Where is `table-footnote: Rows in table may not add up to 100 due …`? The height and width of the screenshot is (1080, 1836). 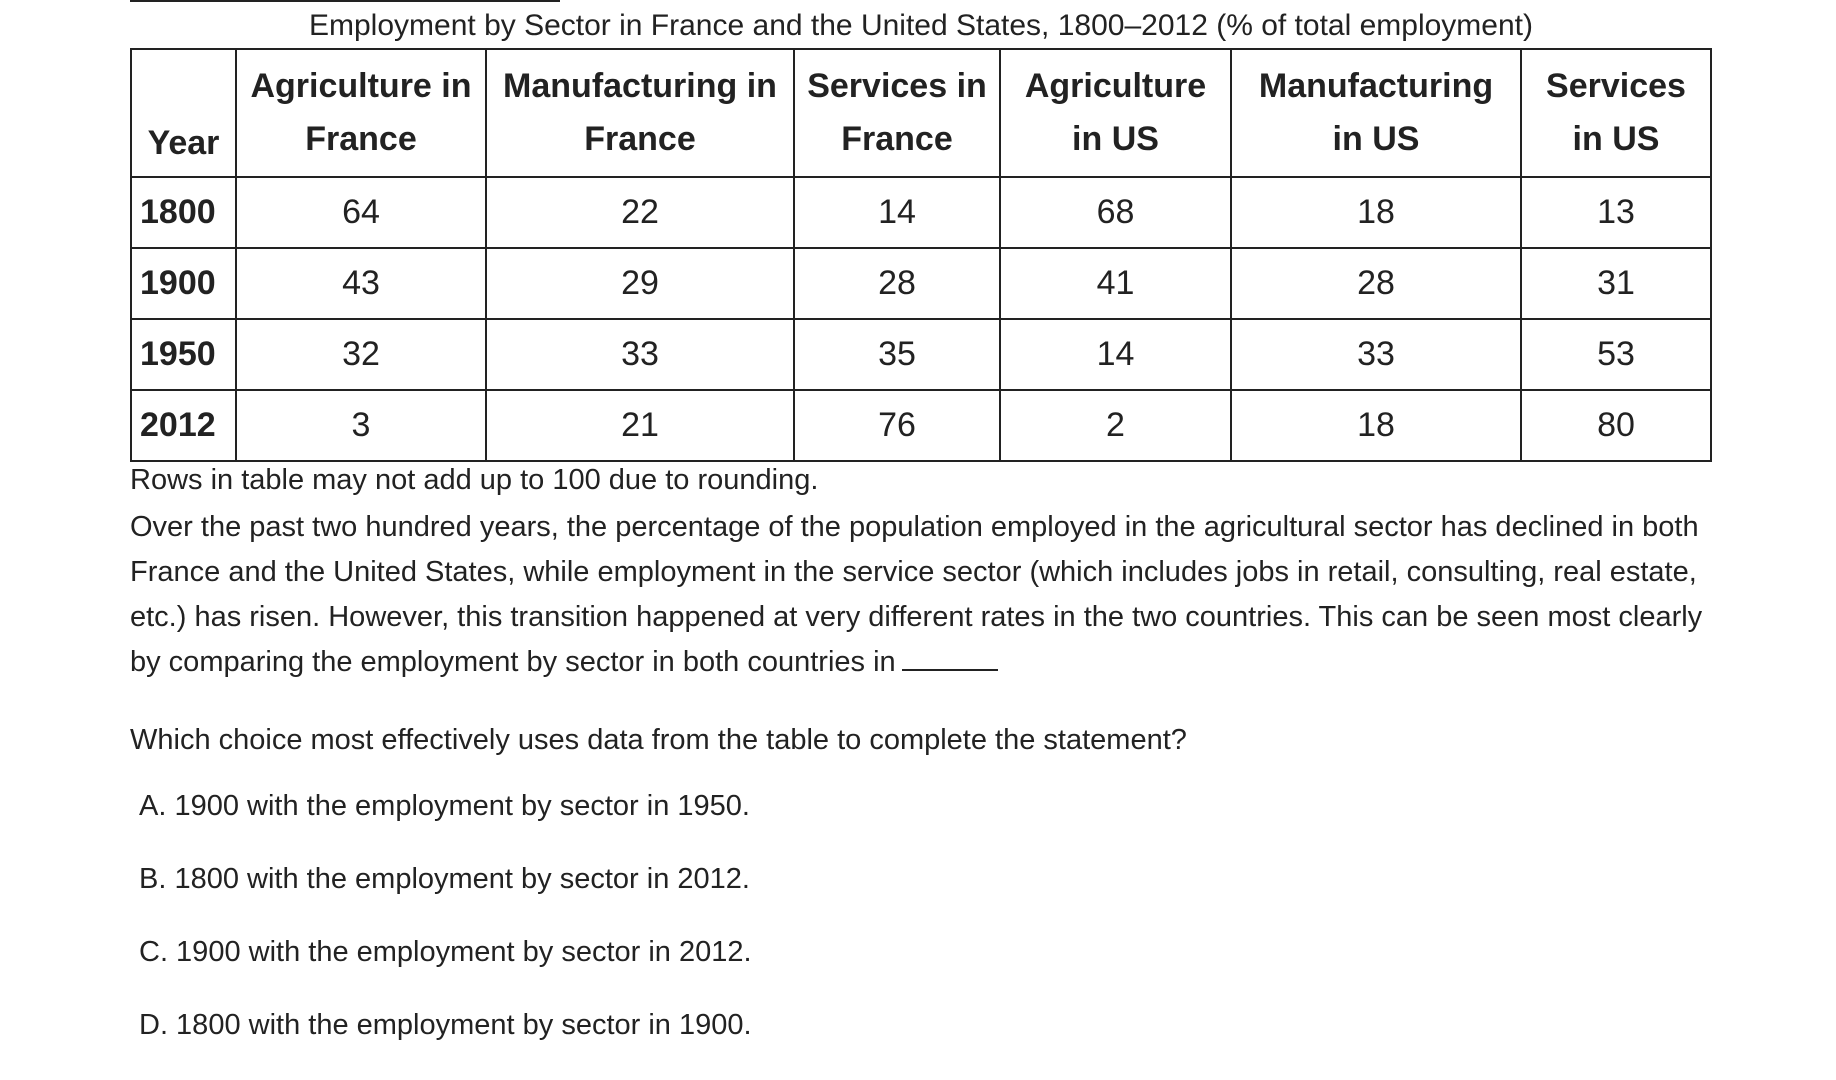 table-footnote: Rows in table may not add up to 100 due … is located at coordinates (474, 480).